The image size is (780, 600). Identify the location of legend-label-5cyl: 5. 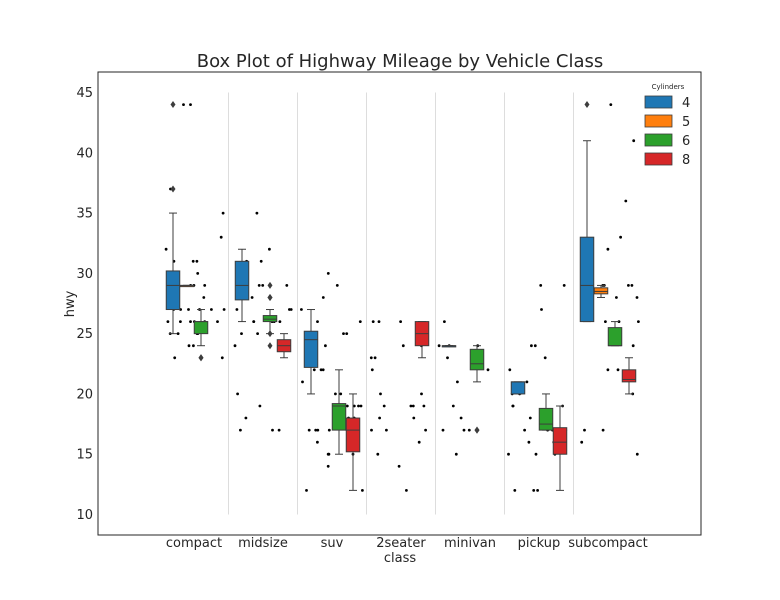
(686, 122).